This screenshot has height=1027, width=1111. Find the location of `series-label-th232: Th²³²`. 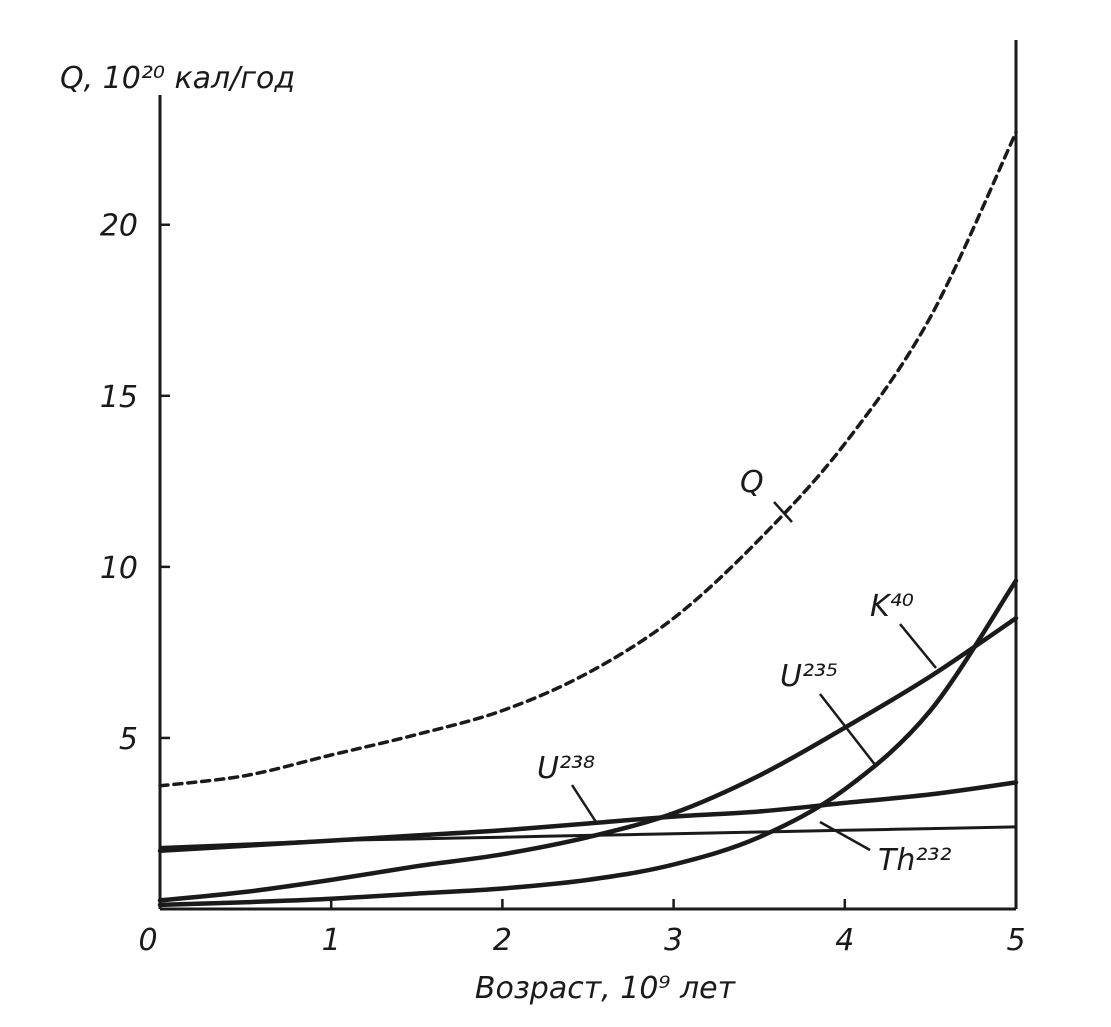

series-label-th232: Th²³² is located at coordinates (914, 860).